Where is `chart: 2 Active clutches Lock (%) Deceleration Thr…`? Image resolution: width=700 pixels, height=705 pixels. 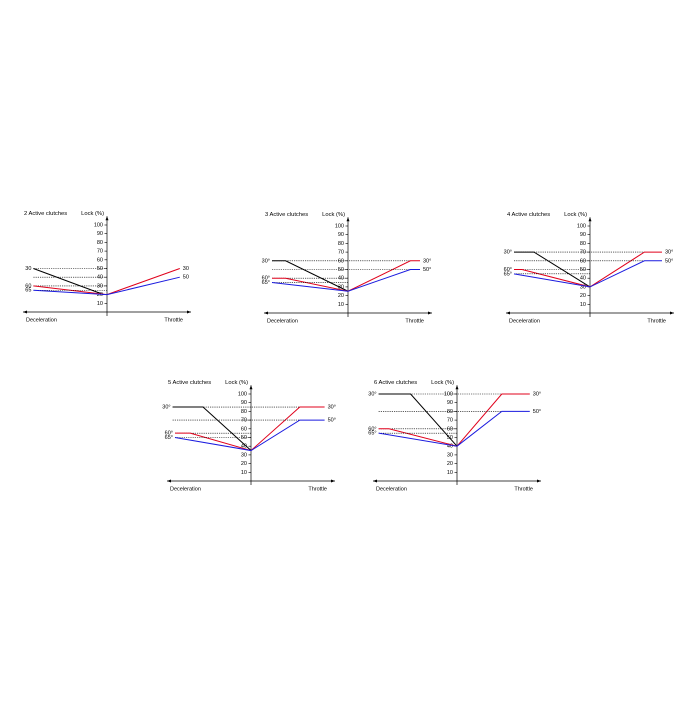 chart: 2 Active clutches Lock (%) Deceleration Thr… is located at coordinates (107, 267).